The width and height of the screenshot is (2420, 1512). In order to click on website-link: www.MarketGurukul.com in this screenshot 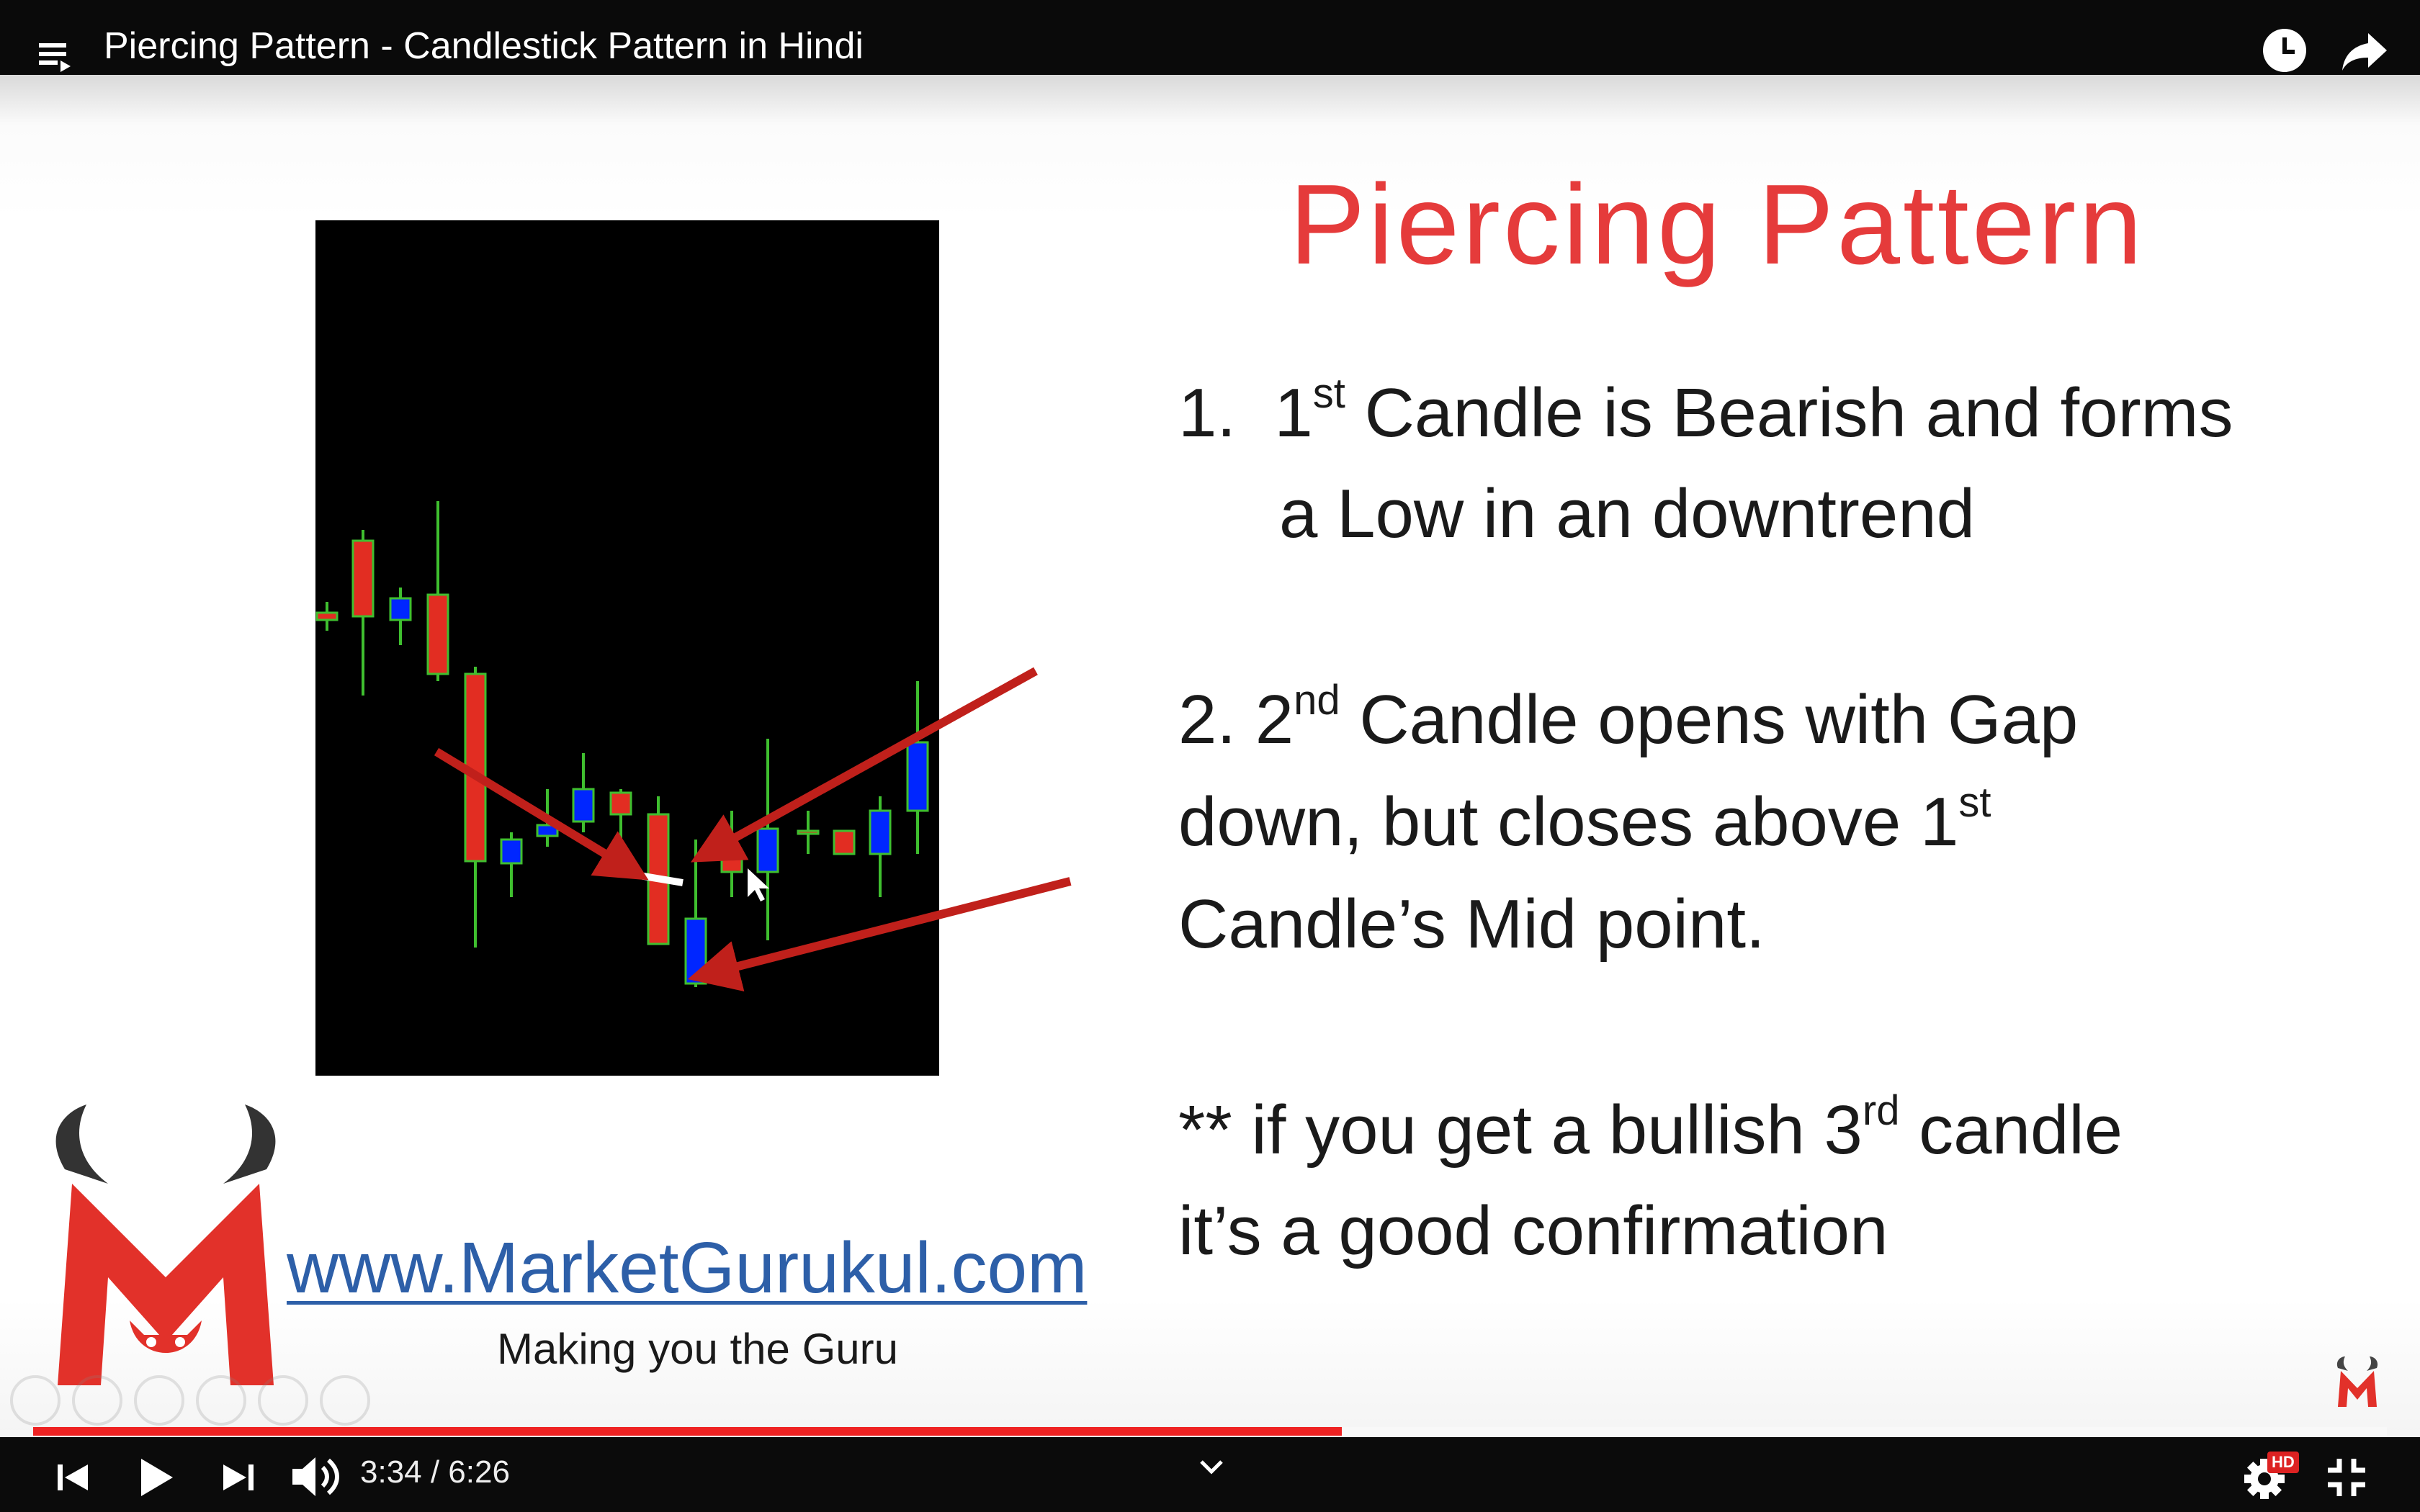, I will do `click(687, 1268)`.